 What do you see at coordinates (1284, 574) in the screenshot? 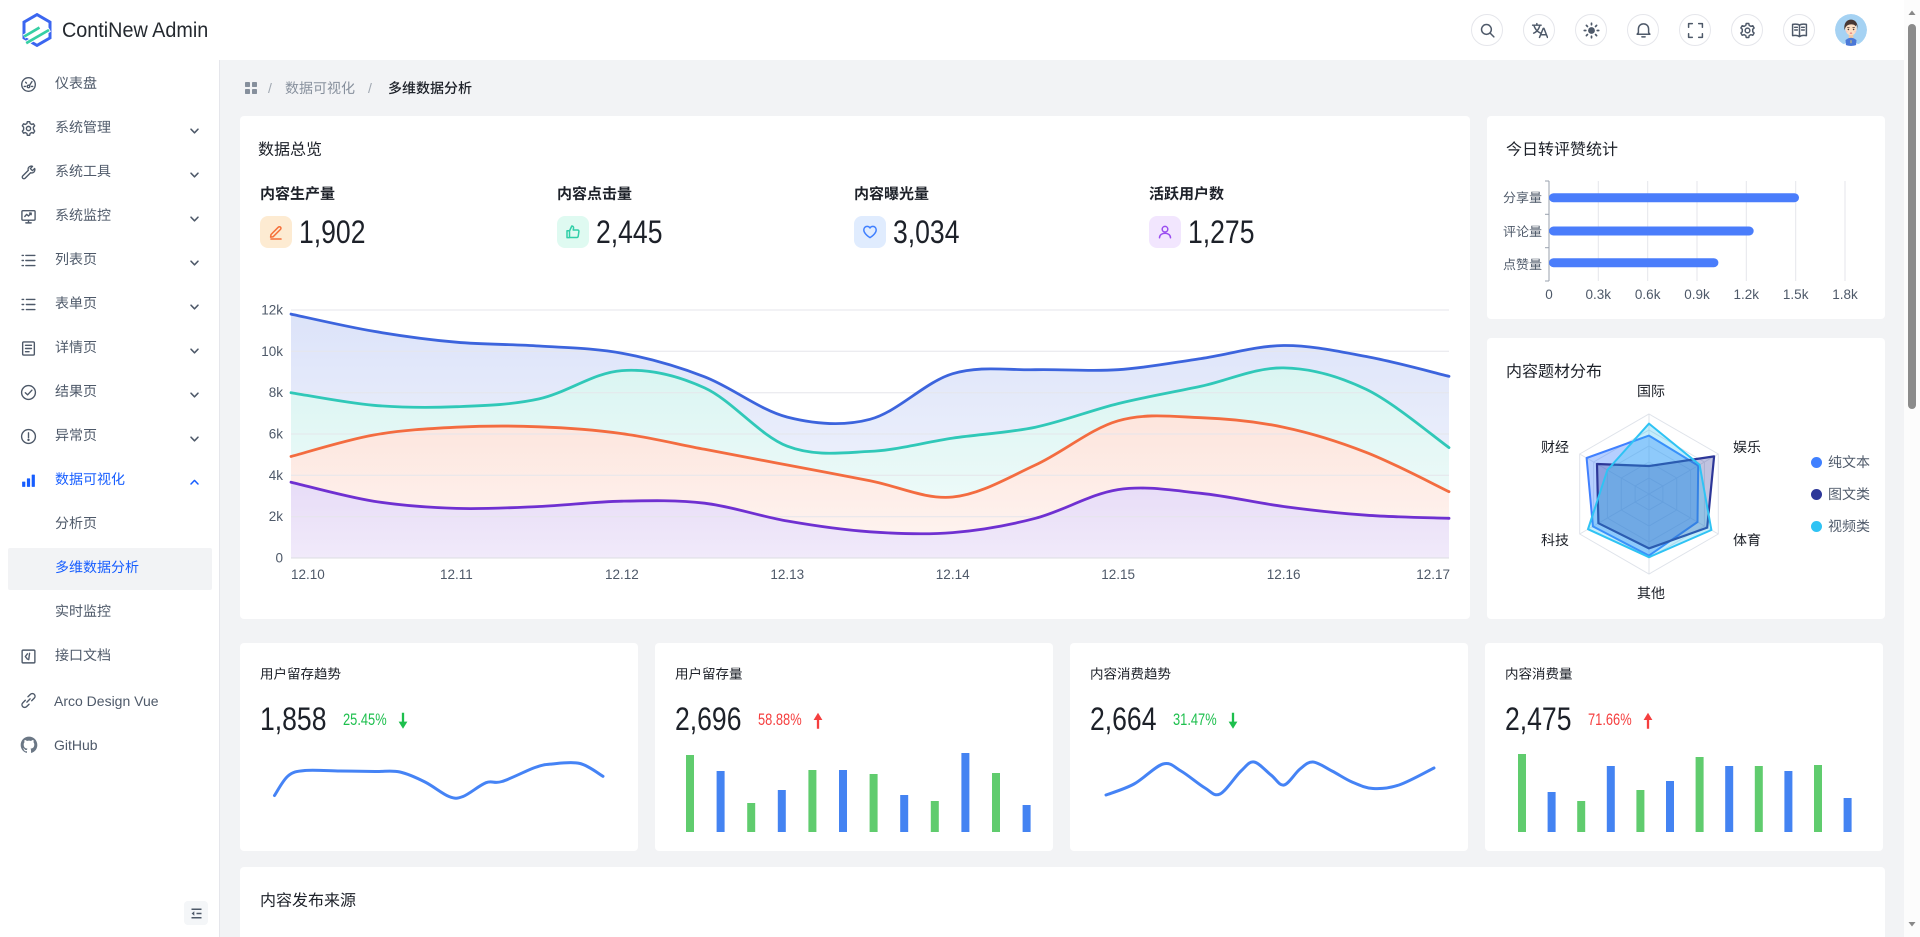
I see `svg-text: 12.16` at bounding box center [1284, 574].